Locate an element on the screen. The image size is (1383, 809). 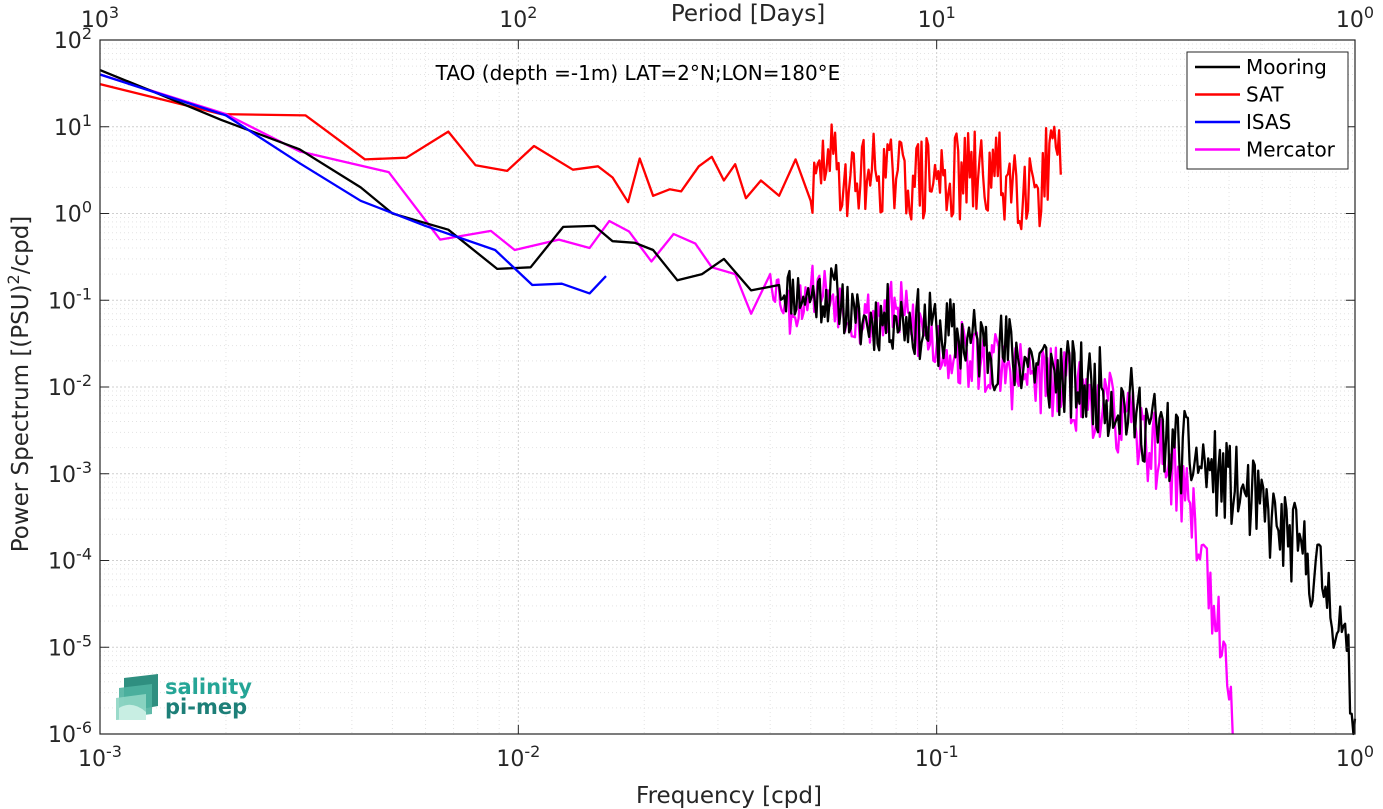
legend-label-sat: SAT is located at coordinates (1265, 95).